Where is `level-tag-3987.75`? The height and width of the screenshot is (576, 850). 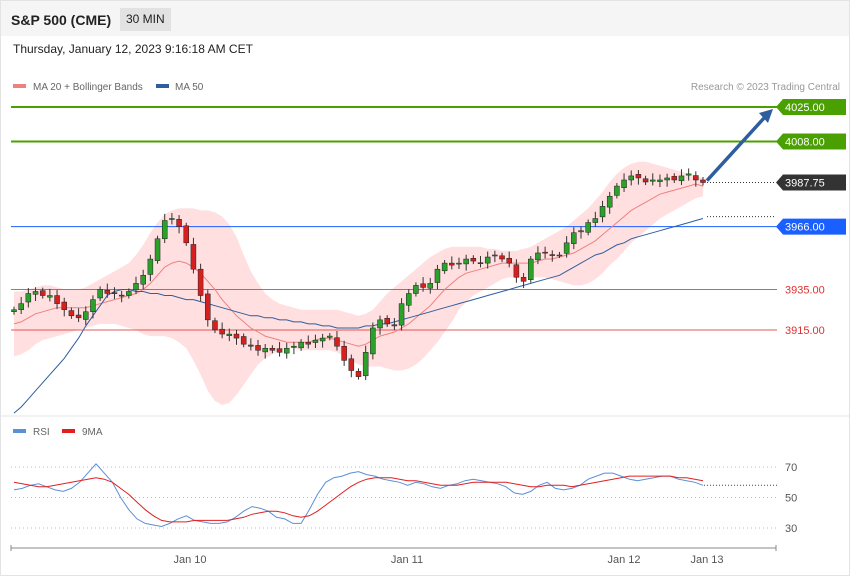
level-tag-3987.75 is located at coordinates (811, 182).